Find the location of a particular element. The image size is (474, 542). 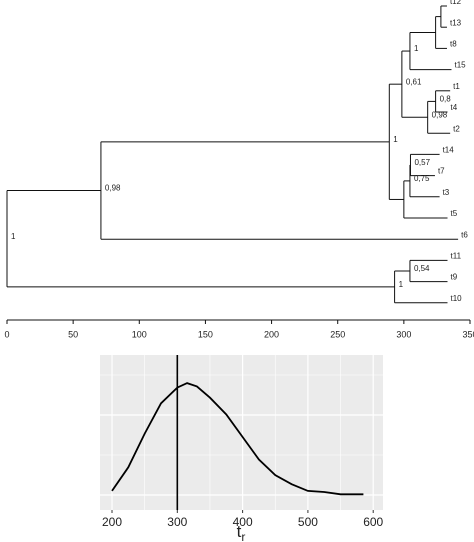

x-tick-label: 250 is located at coordinates (337, 334).